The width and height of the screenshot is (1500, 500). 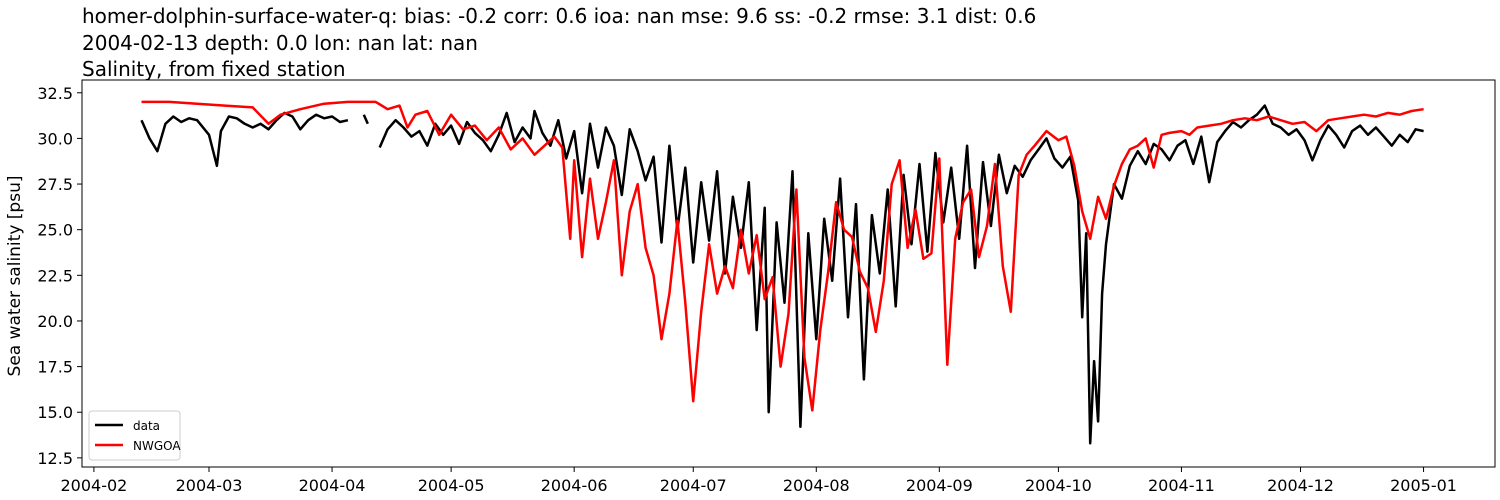 What do you see at coordinates (55, 458) in the screenshot?
I see `y-tick-label: 12.5` at bounding box center [55, 458].